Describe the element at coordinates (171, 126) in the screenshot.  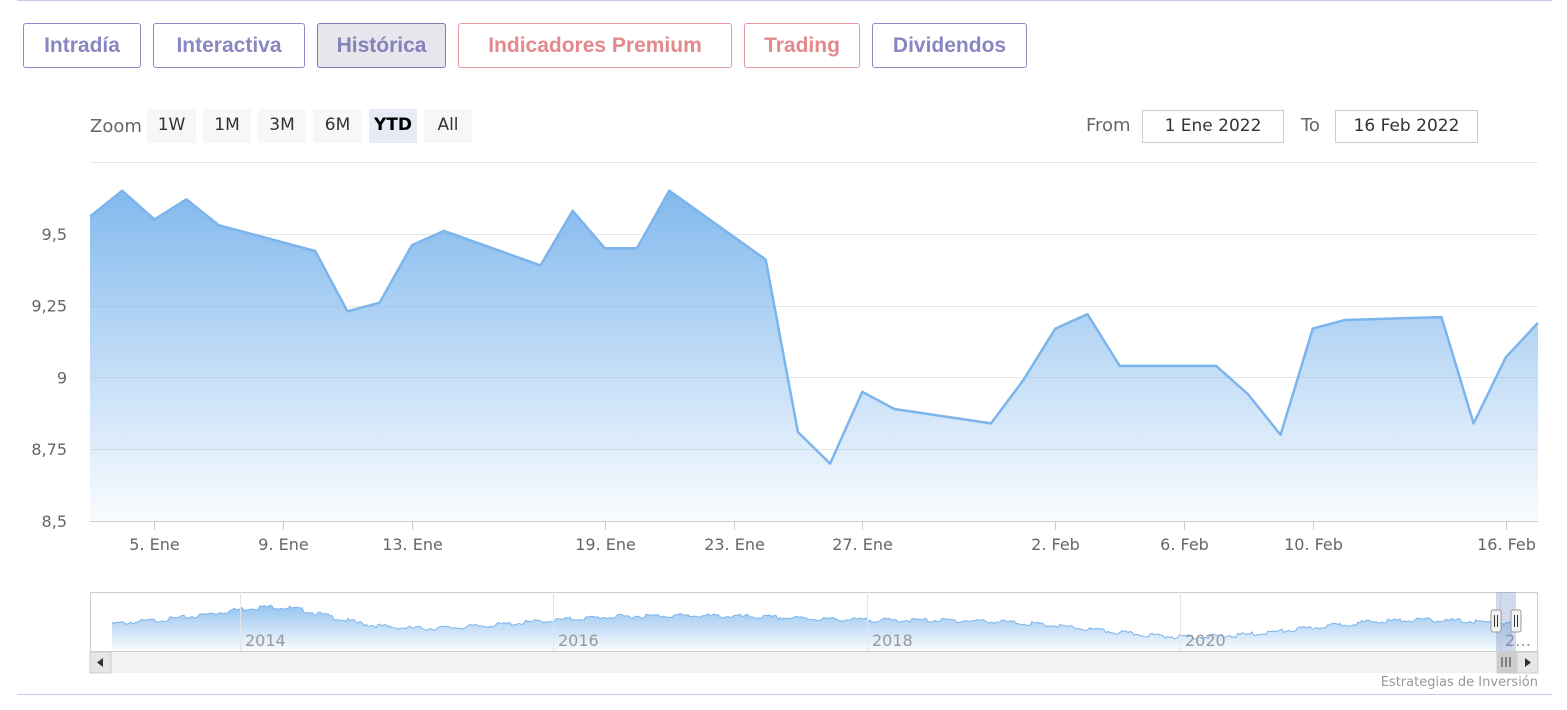
I see `zoom-1w-button: 1W` at that location.